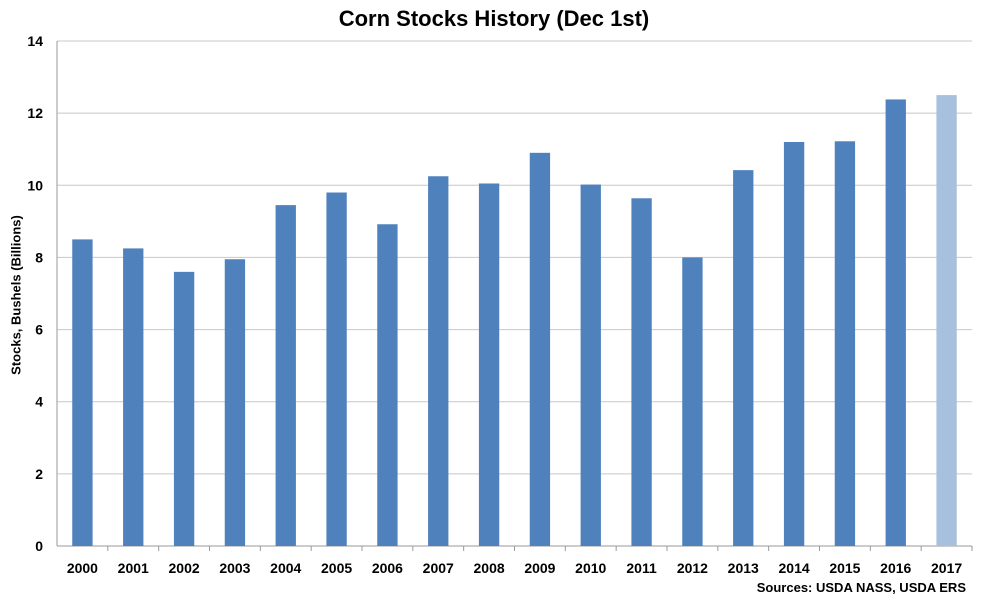 Image resolution: width=988 pixels, height=601 pixels. Describe the element at coordinates (82, 392) in the screenshot. I see `bar-2000` at that location.